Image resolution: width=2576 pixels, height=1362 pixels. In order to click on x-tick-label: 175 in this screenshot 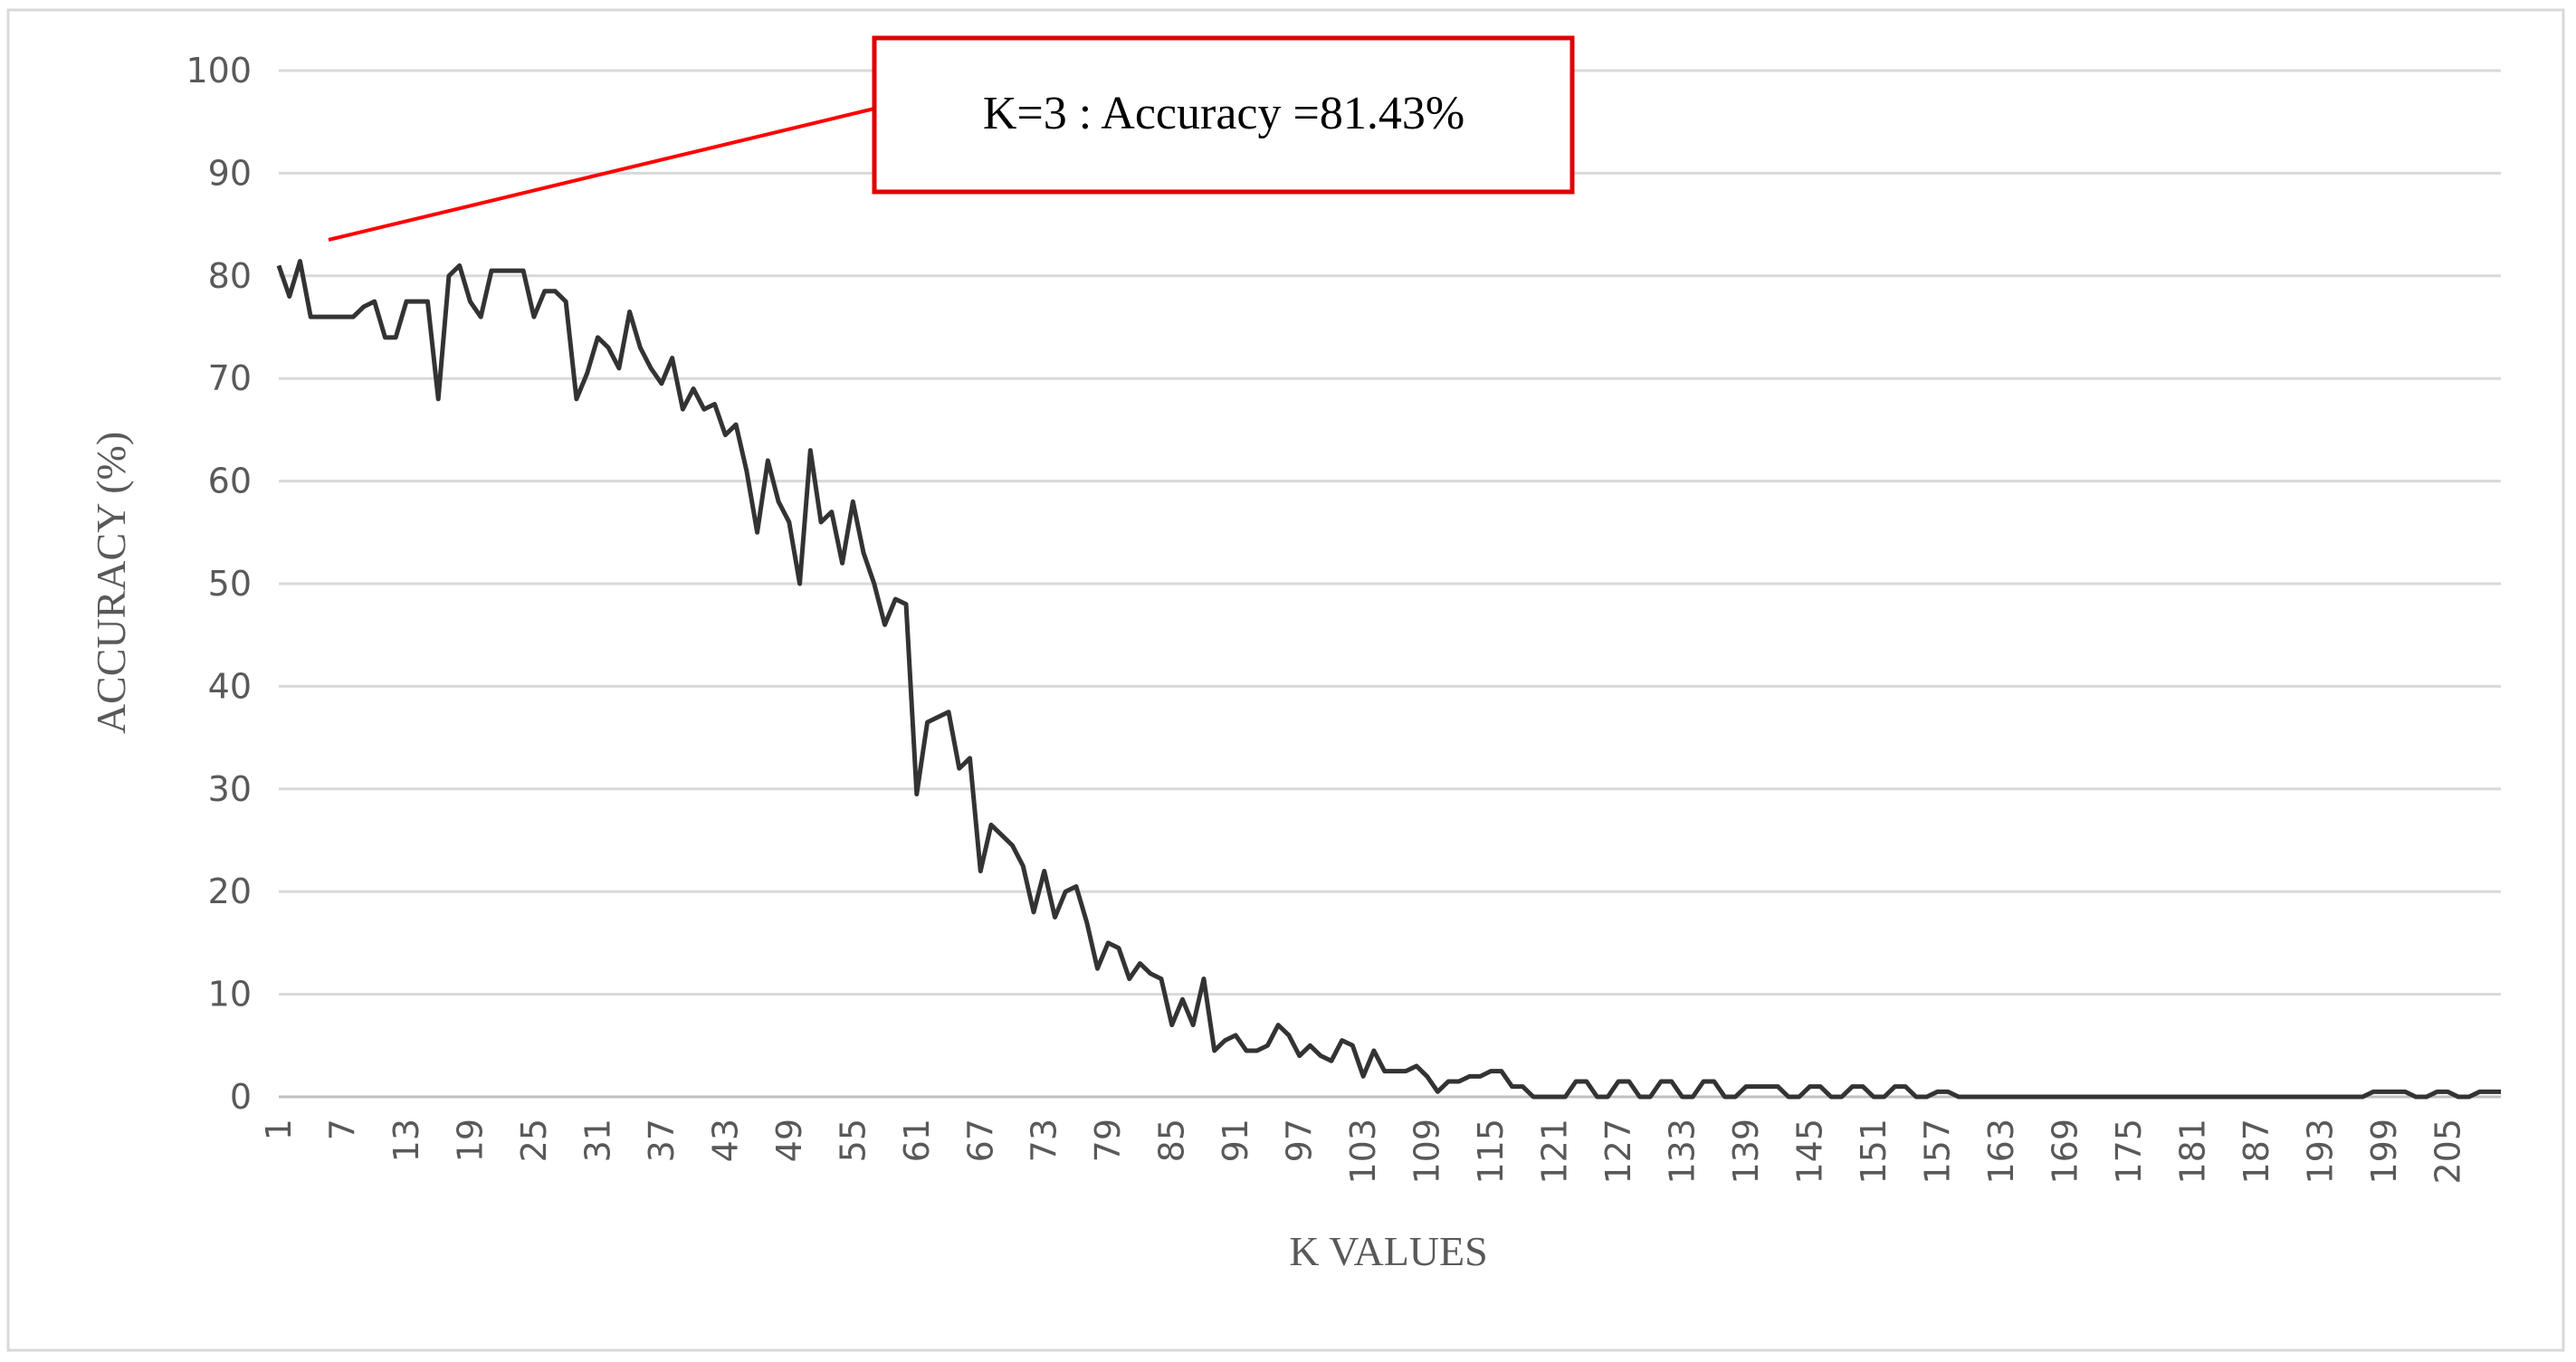, I will do `click(2129, 1152)`.